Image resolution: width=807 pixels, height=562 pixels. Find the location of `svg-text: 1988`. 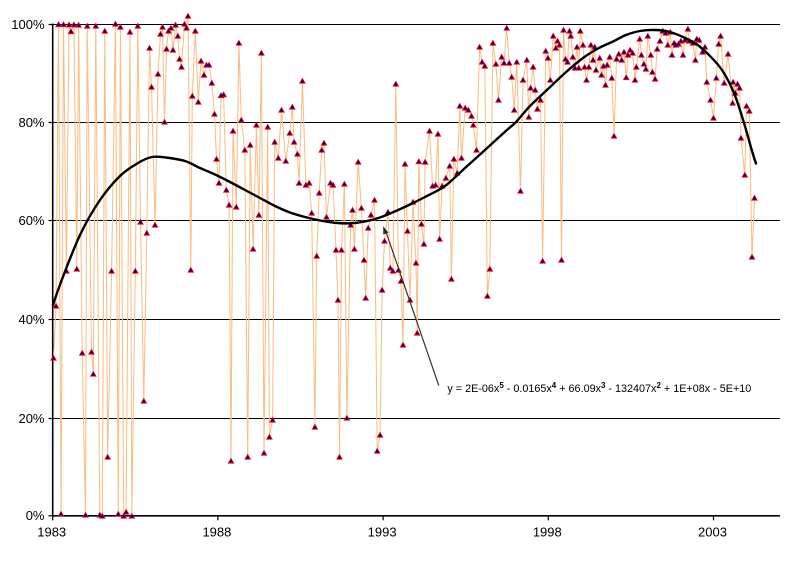

svg-text: 1988 is located at coordinates (216, 532).